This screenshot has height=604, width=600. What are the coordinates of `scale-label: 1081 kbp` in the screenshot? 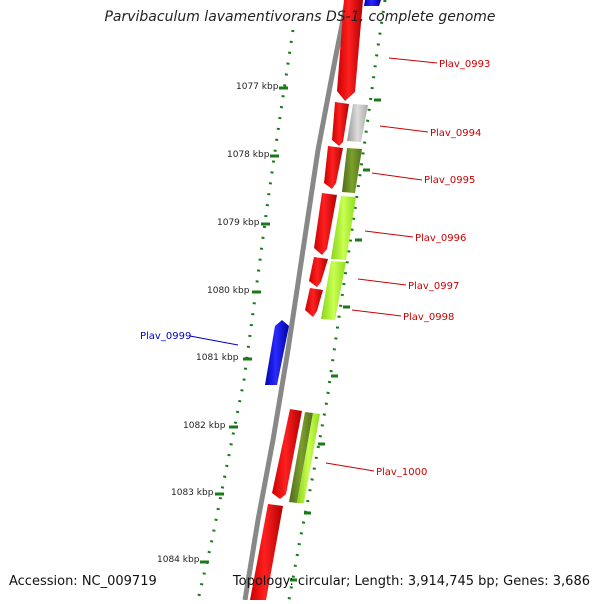 It's located at (217, 358).